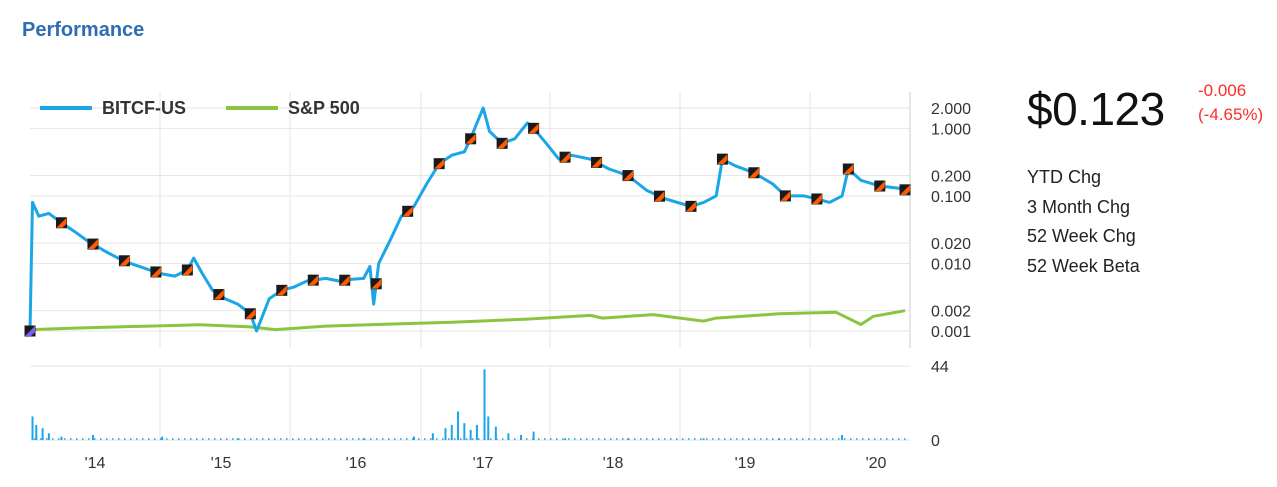  I want to click on sp500-series, so click(467, 320).